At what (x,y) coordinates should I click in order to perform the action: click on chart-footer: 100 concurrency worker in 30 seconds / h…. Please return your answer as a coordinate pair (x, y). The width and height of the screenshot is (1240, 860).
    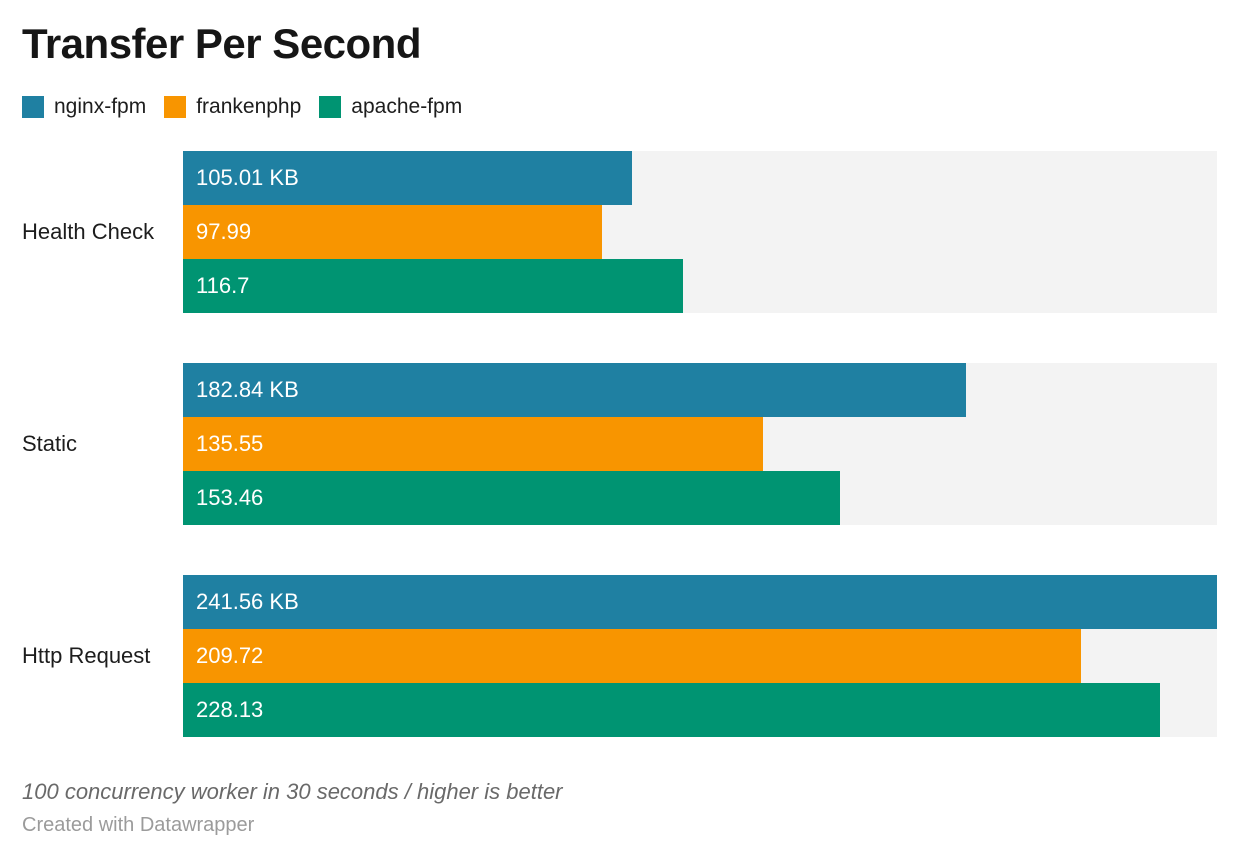
    Looking at the image, I should click on (619, 808).